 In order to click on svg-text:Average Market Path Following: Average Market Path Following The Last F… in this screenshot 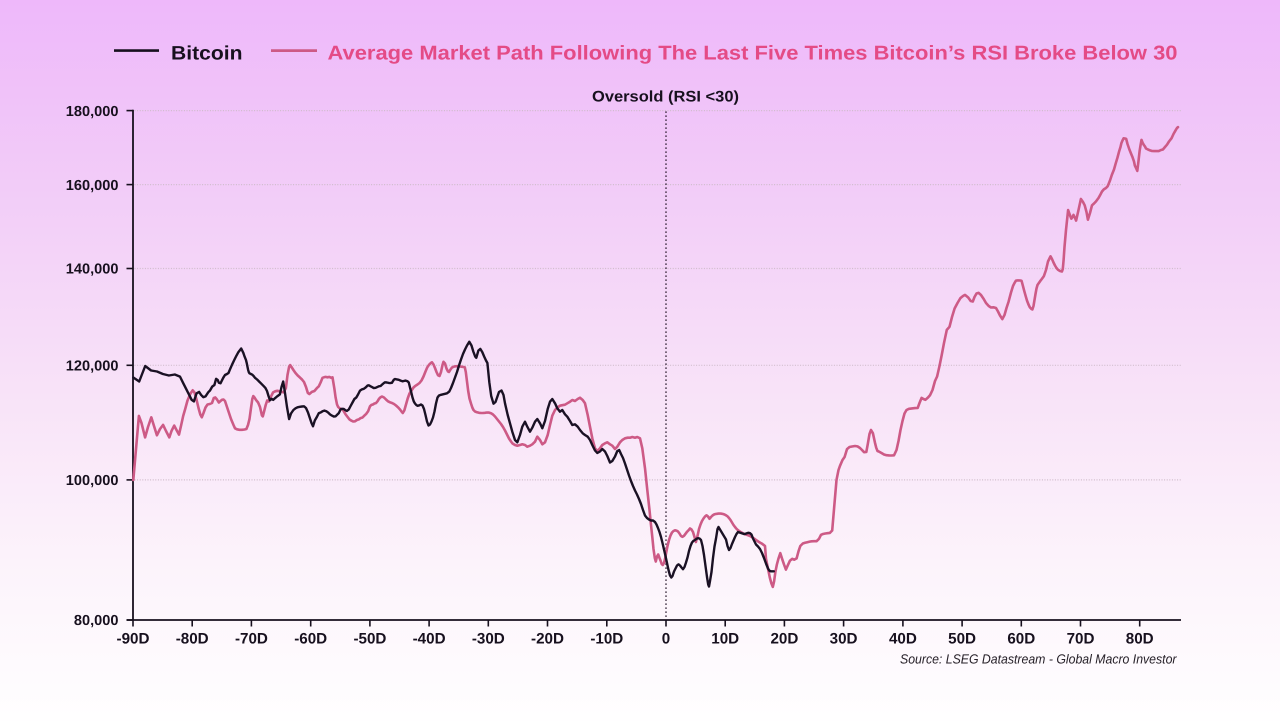, I will do `click(753, 54)`.